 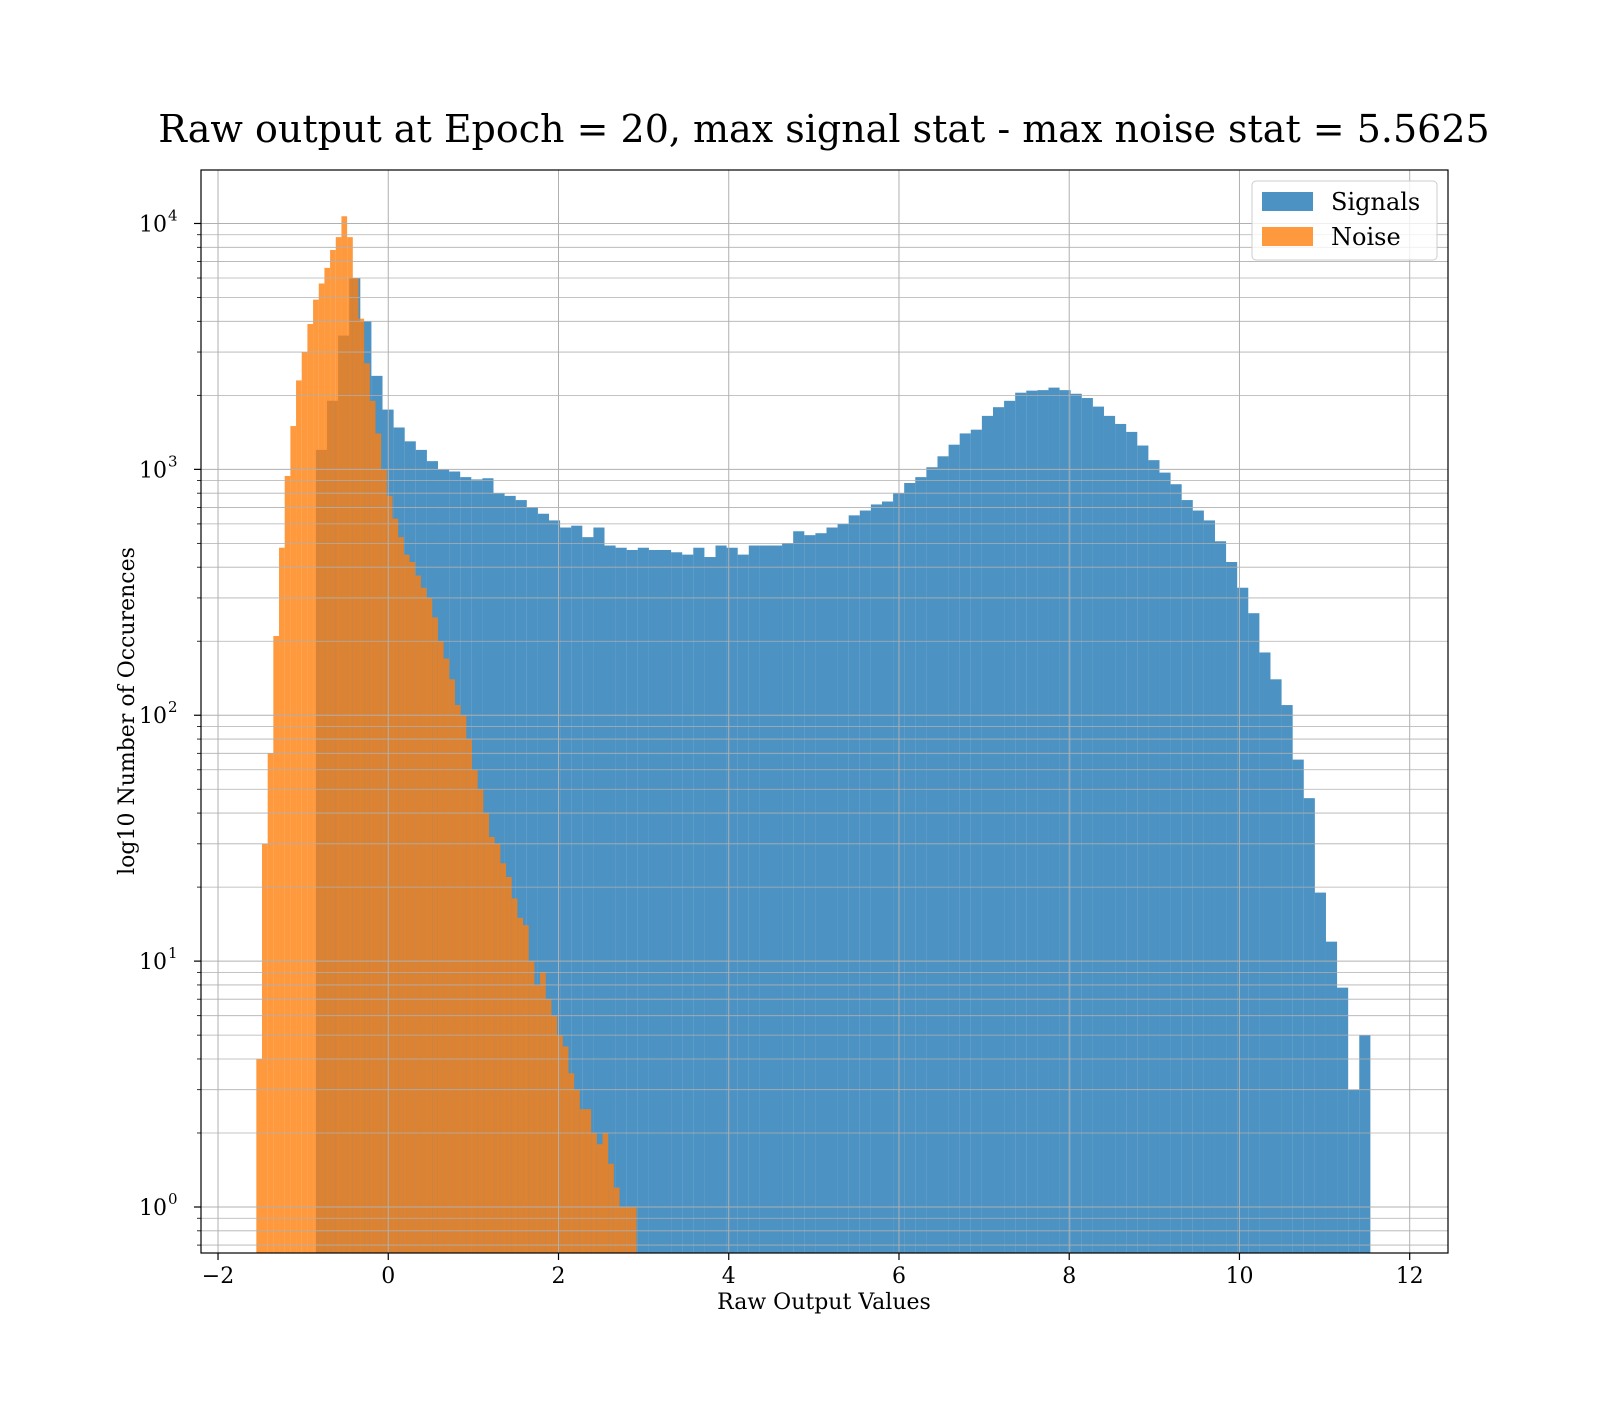 What do you see at coordinates (1366, 237) in the screenshot?
I see `legend-label-noise: Noise` at bounding box center [1366, 237].